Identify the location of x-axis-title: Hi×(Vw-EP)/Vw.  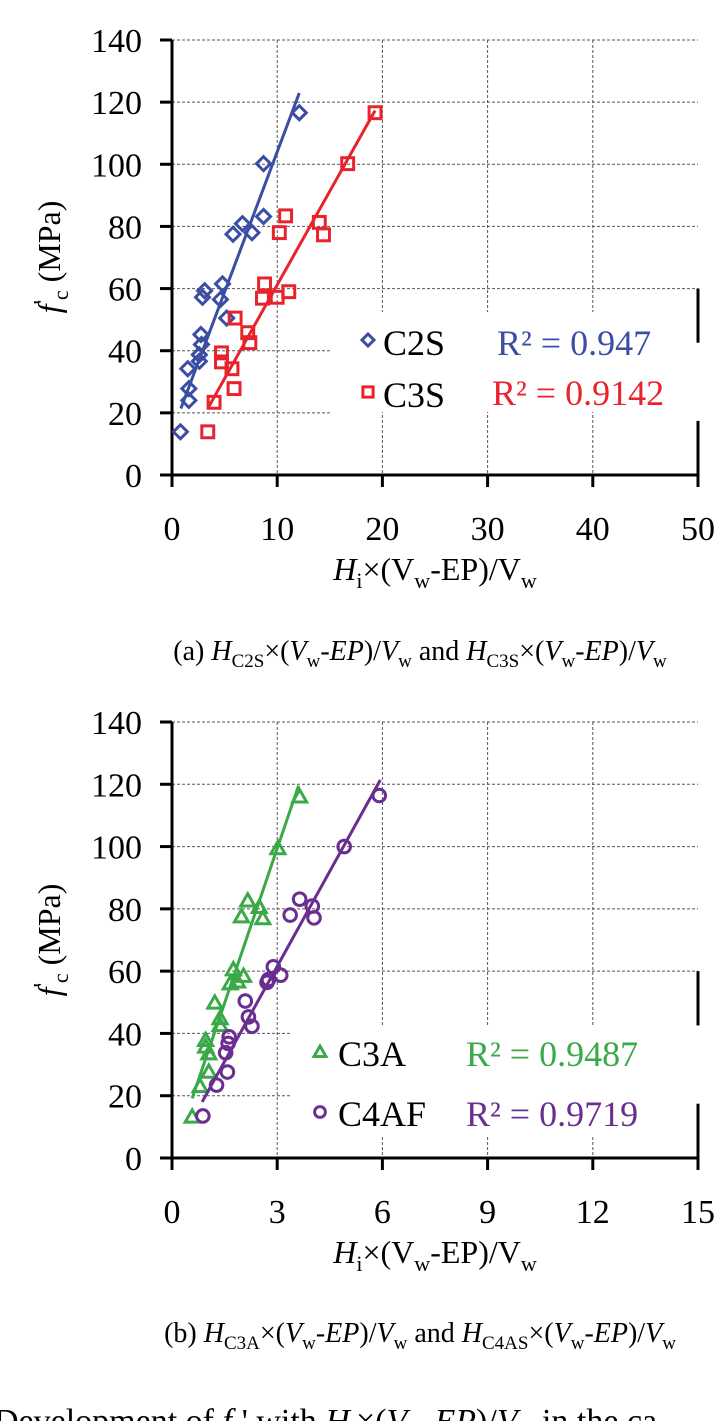
(434, 1255).